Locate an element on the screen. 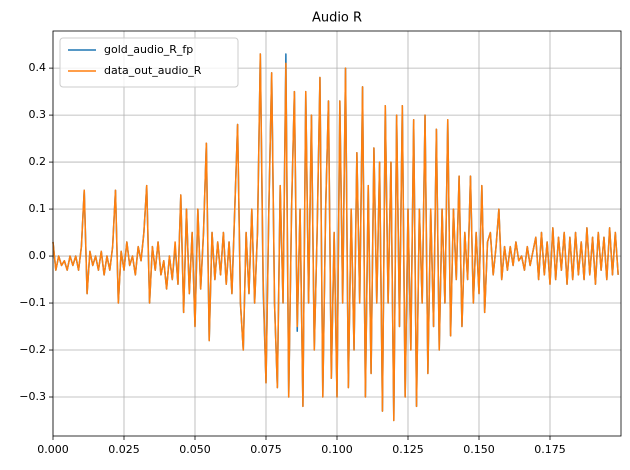  y-tick-label: −0.3 is located at coordinates (32, 396).